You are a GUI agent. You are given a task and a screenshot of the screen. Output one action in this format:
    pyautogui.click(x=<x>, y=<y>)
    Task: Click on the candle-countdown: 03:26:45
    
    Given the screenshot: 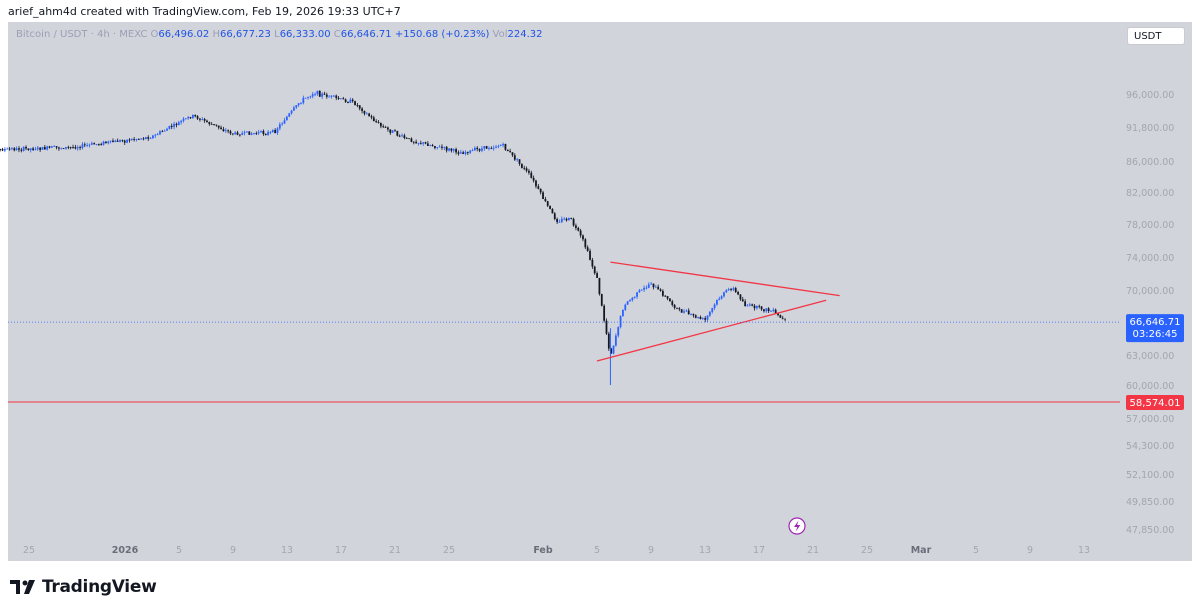 What is the action you would take?
    pyautogui.click(x=1155, y=334)
    